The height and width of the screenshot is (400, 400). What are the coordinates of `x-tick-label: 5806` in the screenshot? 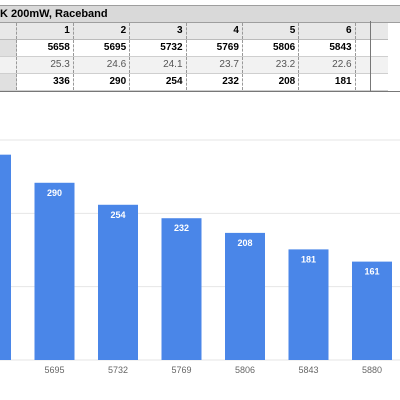 It's located at (245, 370).